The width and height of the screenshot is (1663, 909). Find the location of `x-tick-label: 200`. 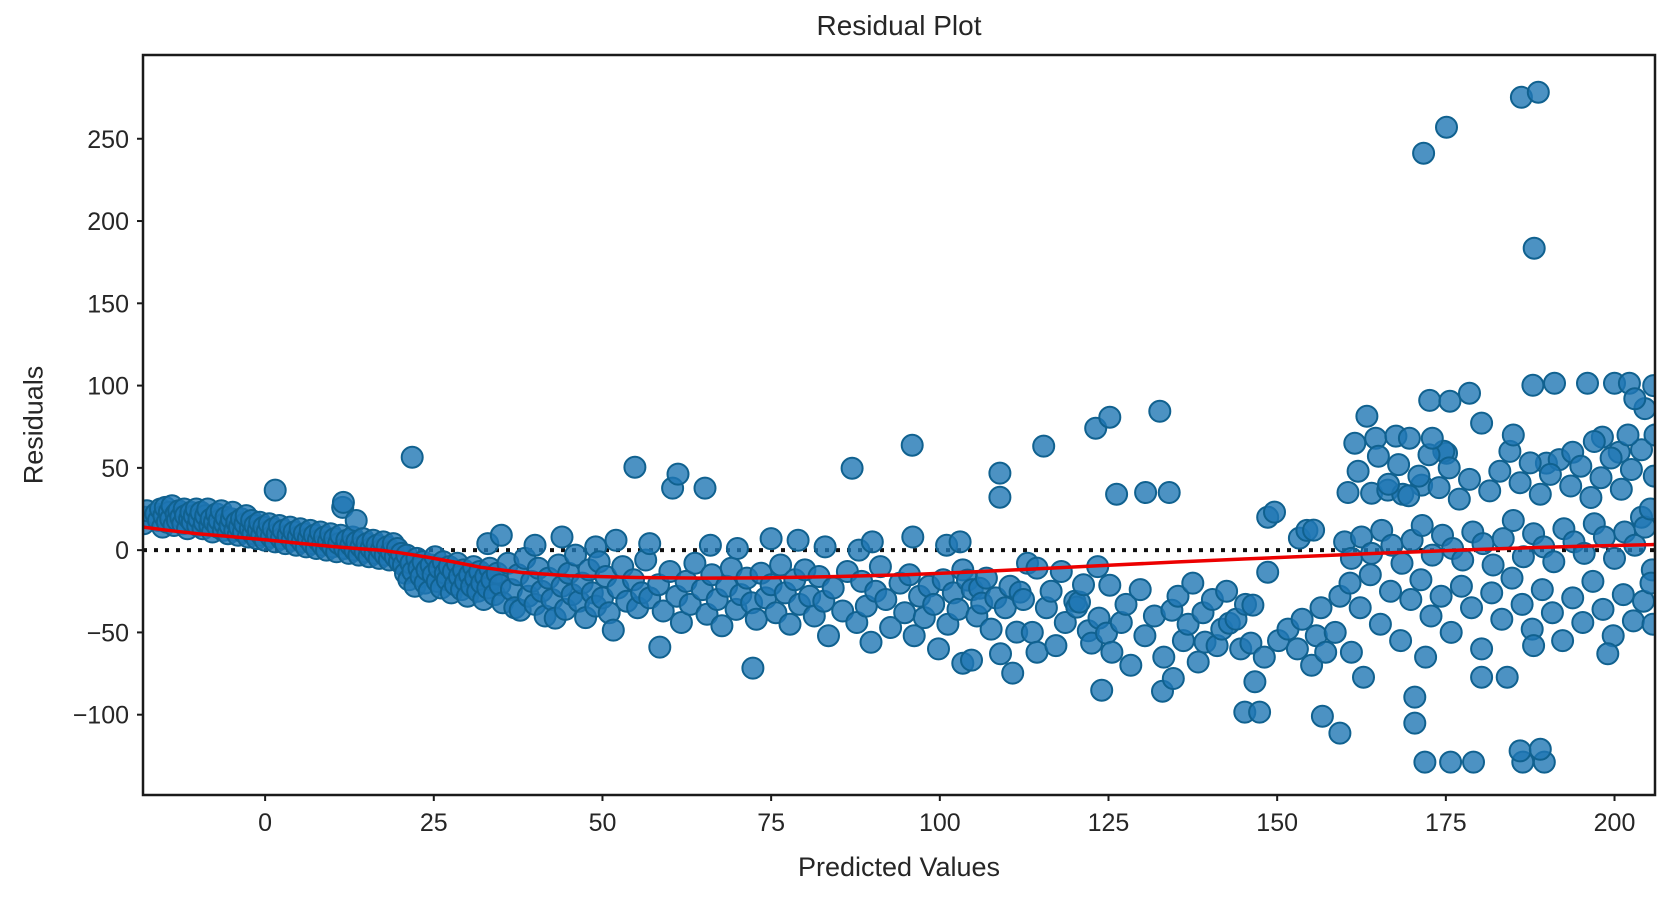

x-tick-label: 200 is located at coordinates (1615, 823).